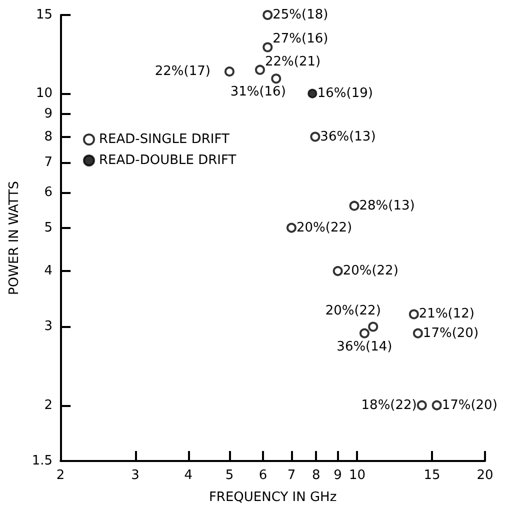  Describe the element at coordinates (389, 405) in the screenshot. I see `annotation: 18%(22)` at that location.